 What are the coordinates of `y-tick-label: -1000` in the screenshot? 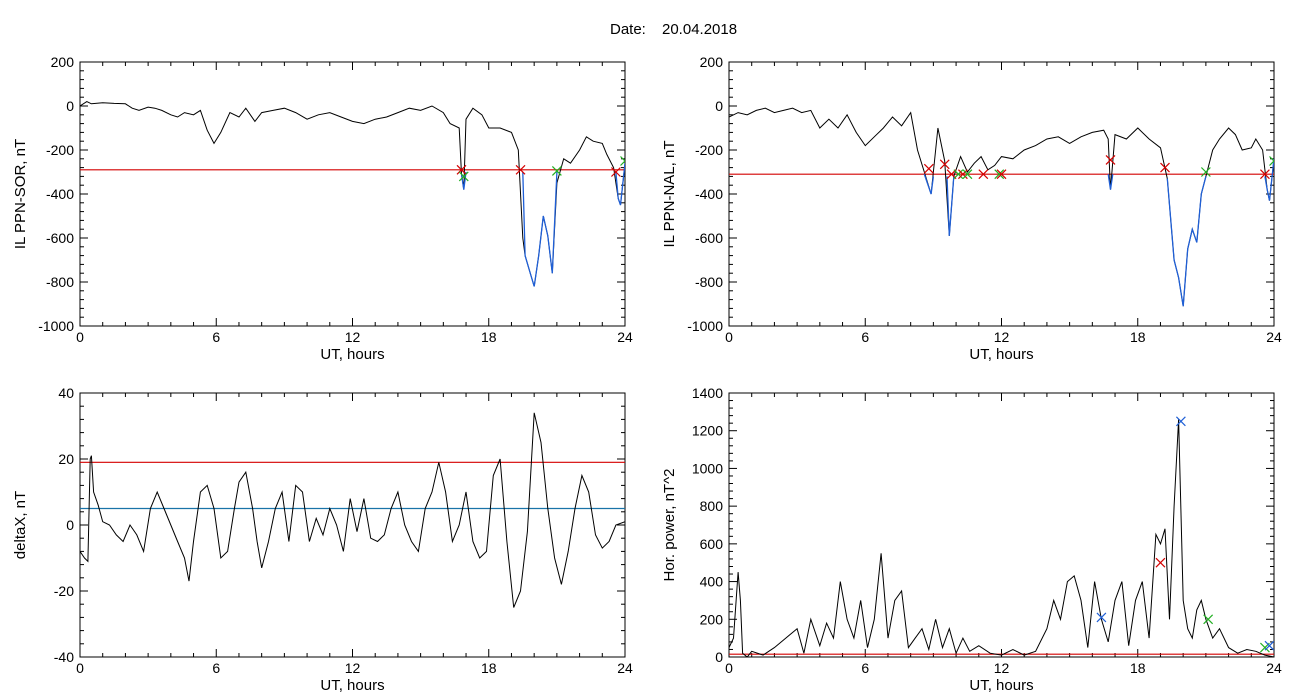 It's located at (56, 326).